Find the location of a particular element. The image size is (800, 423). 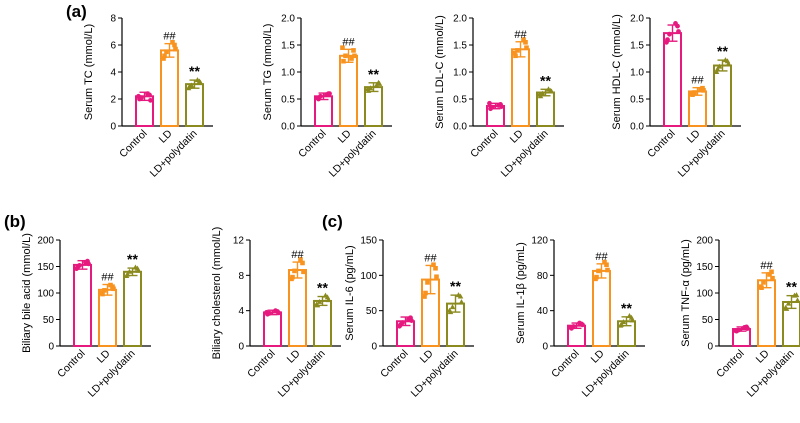

y-tick-label: 8 is located at coordinates (113, 19).